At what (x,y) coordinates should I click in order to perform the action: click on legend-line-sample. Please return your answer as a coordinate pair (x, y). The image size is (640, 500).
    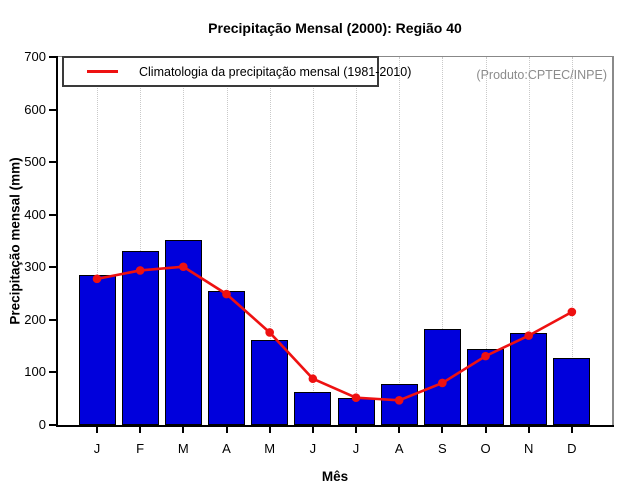
    Looking at the image, I should click on (102, 71).